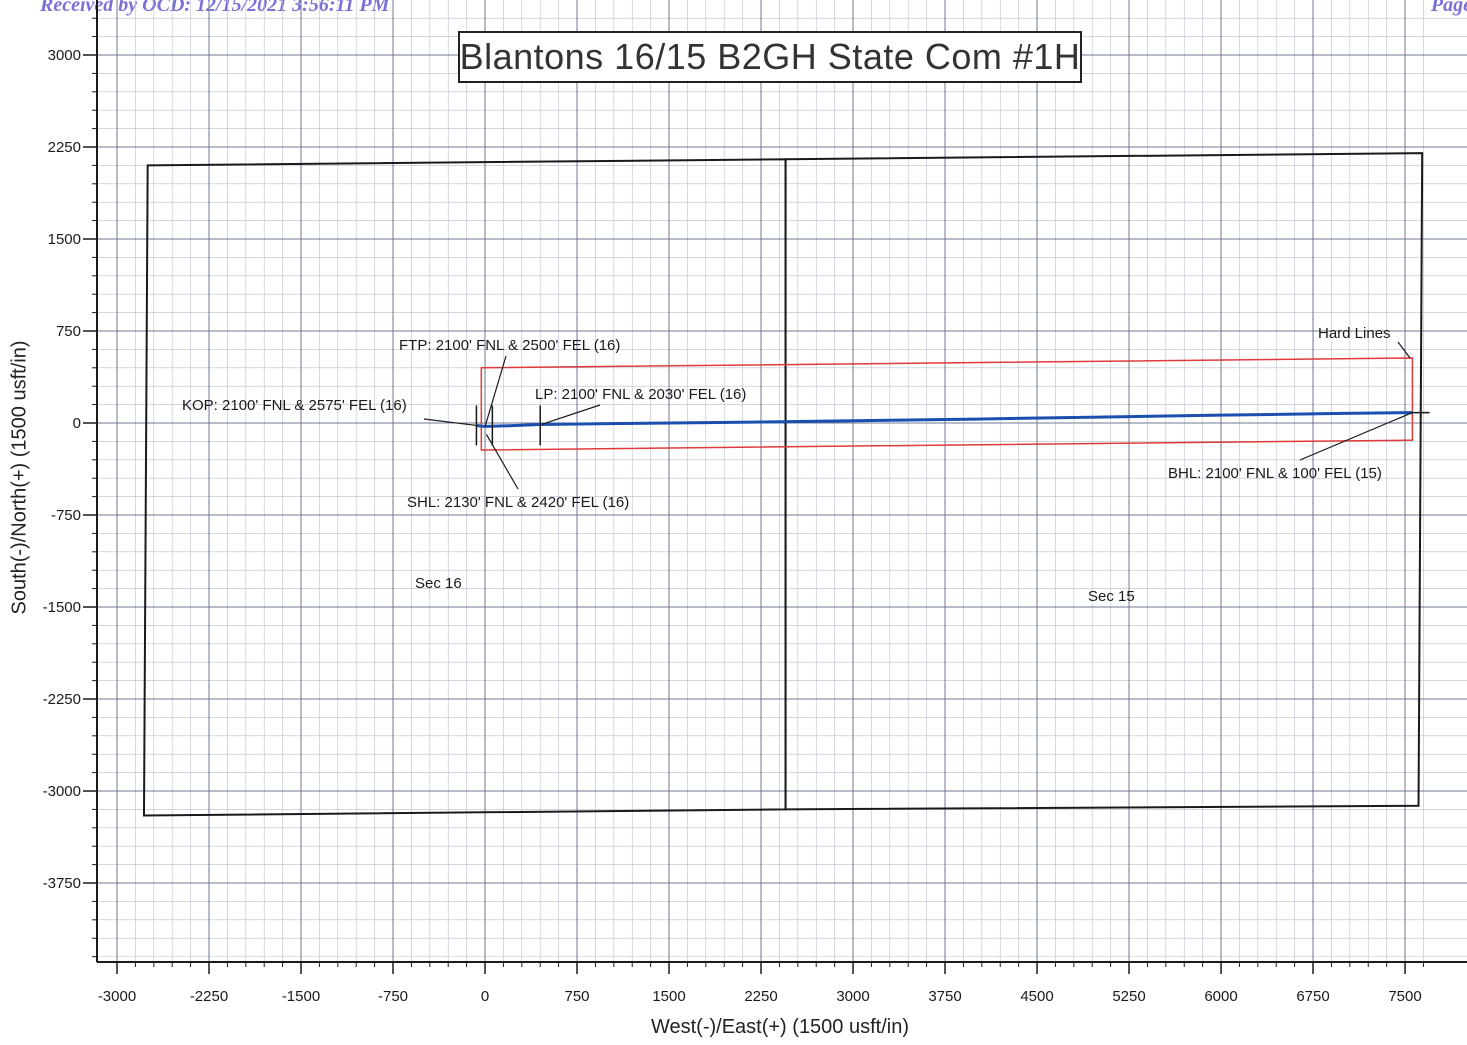 This screenshot has height=1045, width=1467. Describe the element at coordinates (509, 345) in the screenshot. I see `annotation-ftp: FTP: 2100' FNL & 2500' FEL (16)` at that location.